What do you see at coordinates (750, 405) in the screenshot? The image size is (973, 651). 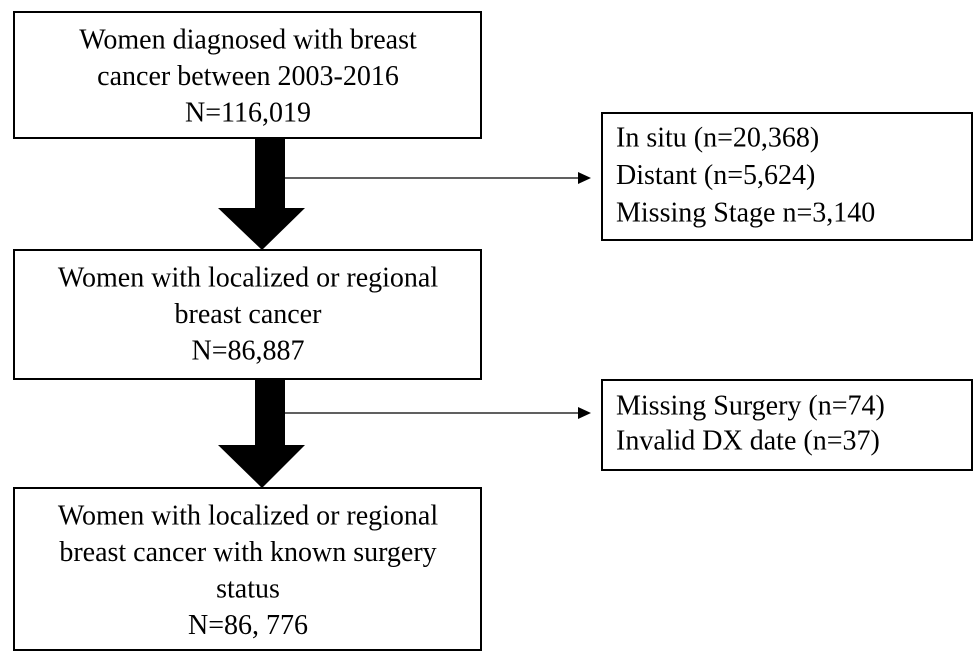 I see `label: Missing Surgery (n=74)` at bounding box center [750, 405].